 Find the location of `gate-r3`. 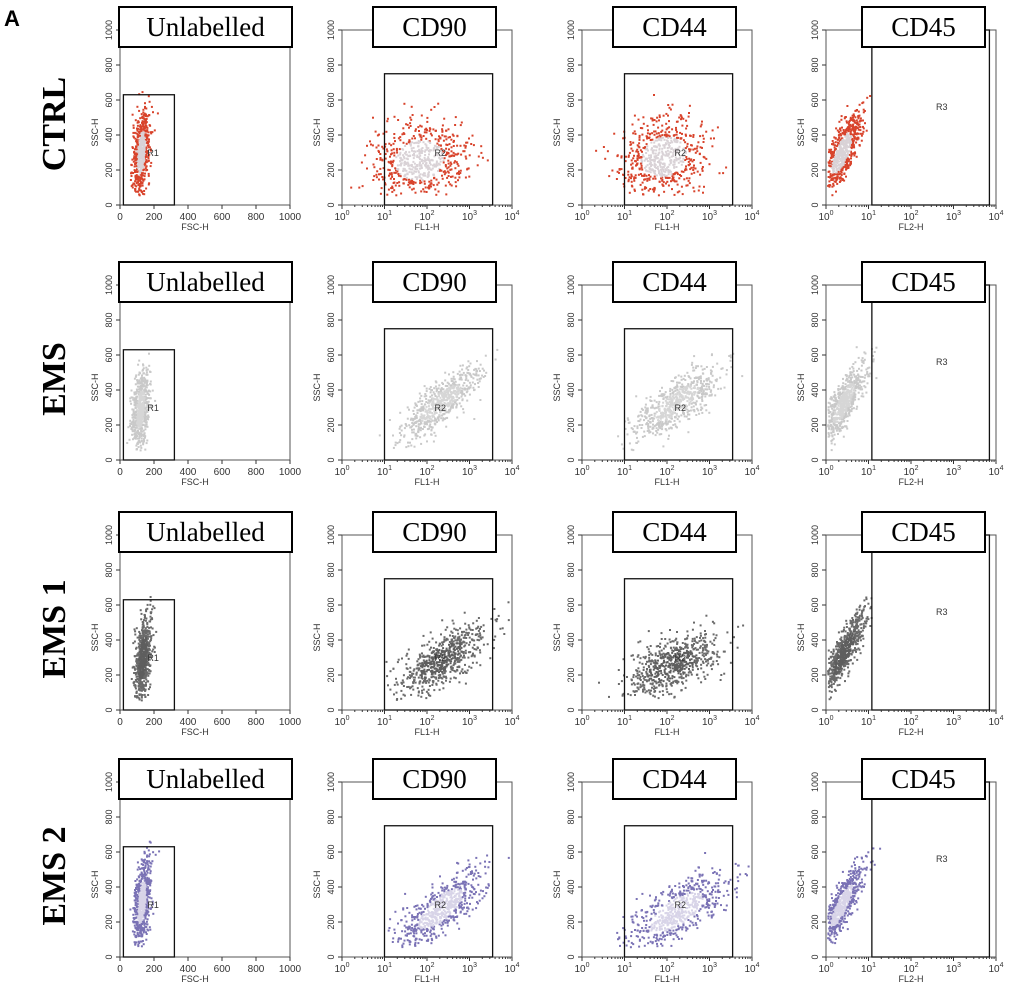

gate-r3 is located at coordinates (931, 117).